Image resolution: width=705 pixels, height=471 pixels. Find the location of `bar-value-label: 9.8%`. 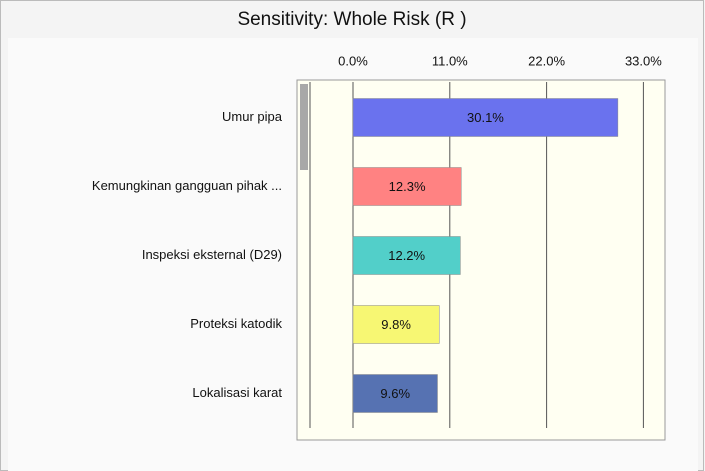

bar-value-label: 9.8% is located at coordinates (396, 324).